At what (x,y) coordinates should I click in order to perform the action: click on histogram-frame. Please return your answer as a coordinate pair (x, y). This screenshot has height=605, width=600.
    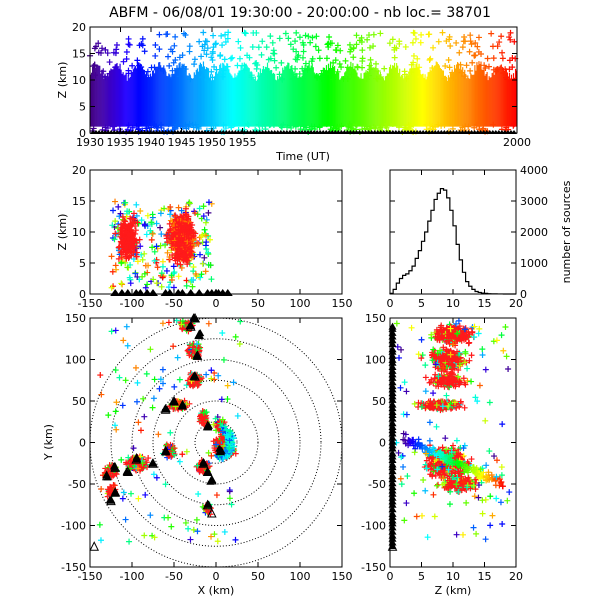
    Looking at the image, I should click on (453, 232).